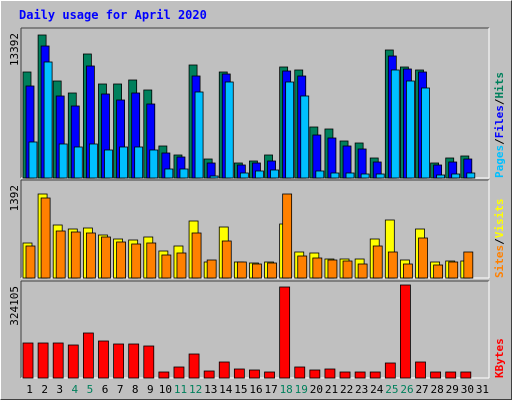 The width and height of the screenshot is (512, 400). Describe the element at coordinates (331, 389) in the screenshot. I see `x-tick-day-21: 21` at that location.